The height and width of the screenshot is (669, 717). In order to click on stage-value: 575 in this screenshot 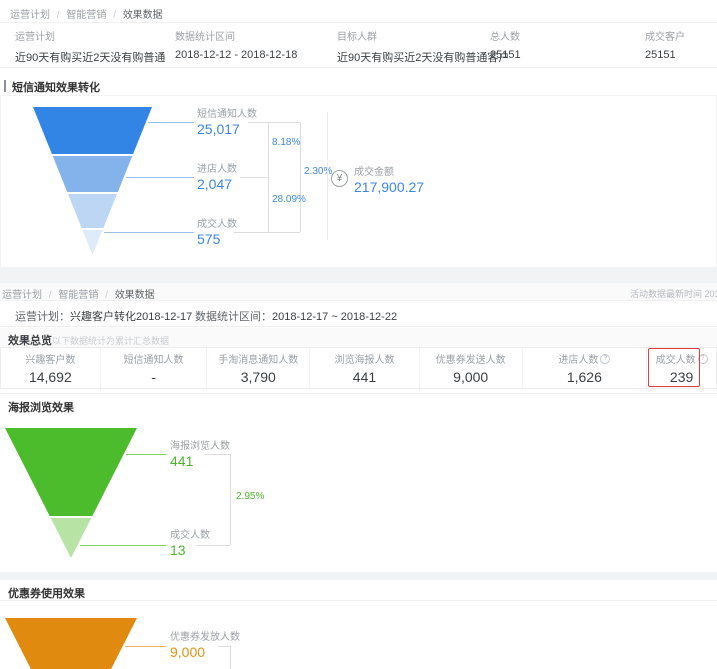, I will do `click(209, 239)`.